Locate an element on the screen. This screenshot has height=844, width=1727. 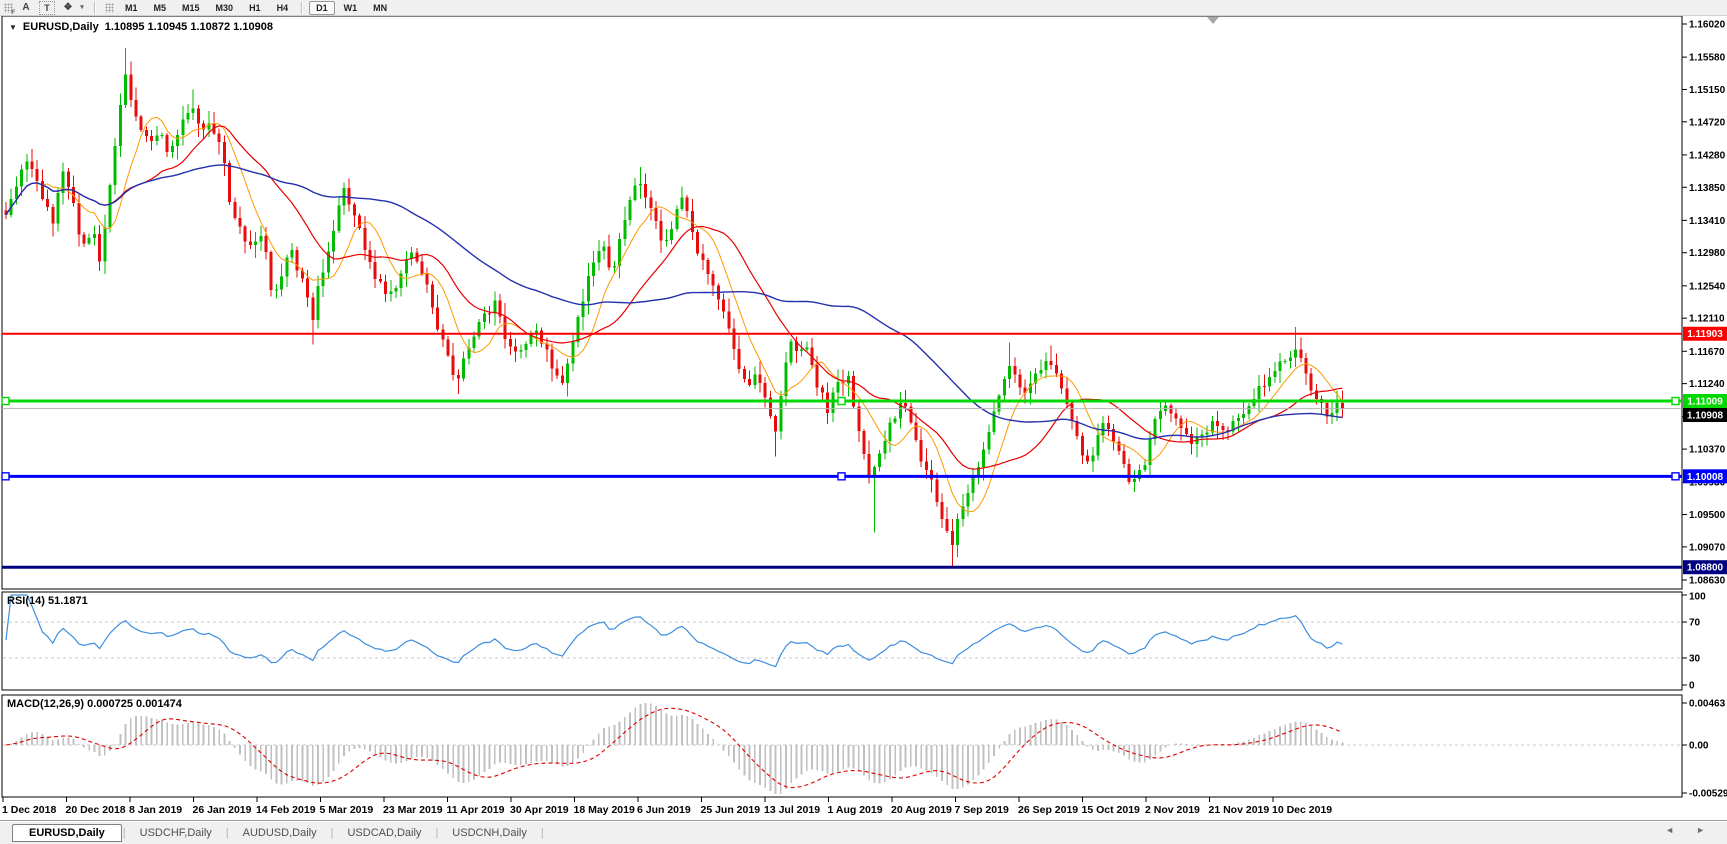
price-tick-label: 1.11240 is located at coordinates (1707, 384).